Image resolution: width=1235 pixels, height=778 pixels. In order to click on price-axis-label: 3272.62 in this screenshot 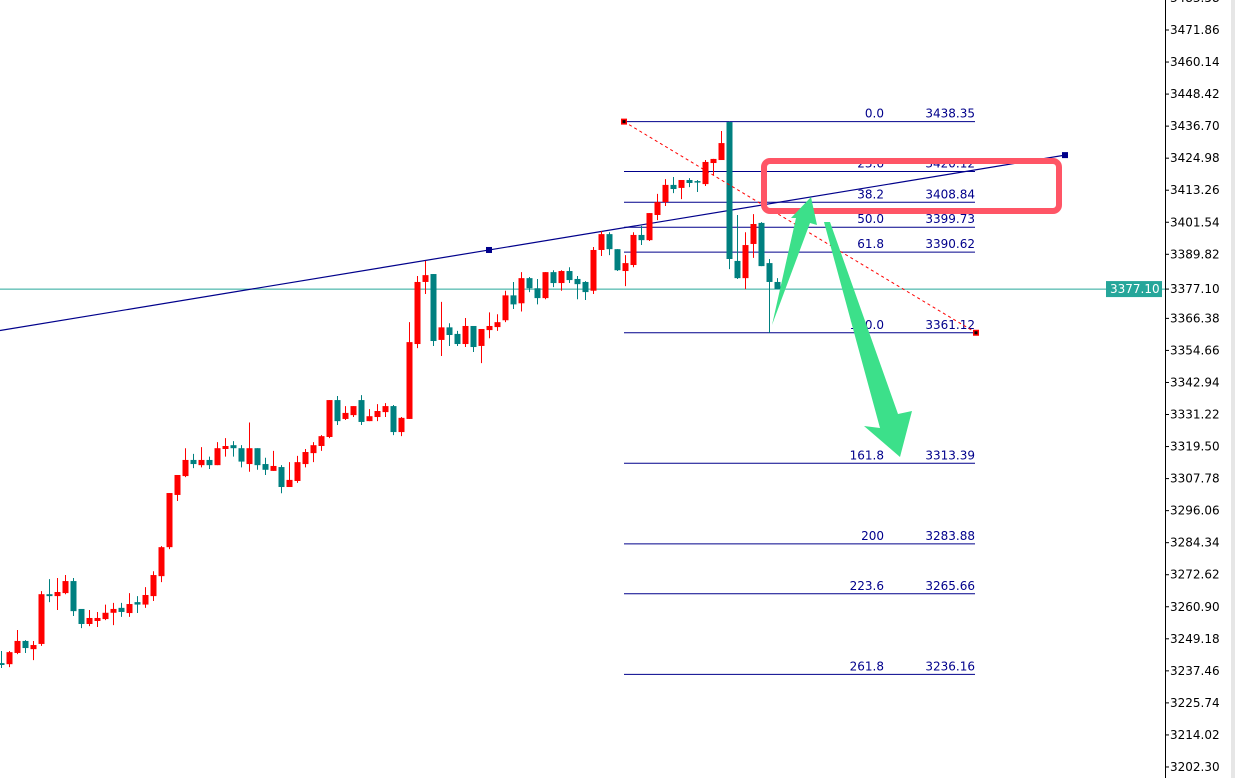, I will do `click(1195, 575)`.